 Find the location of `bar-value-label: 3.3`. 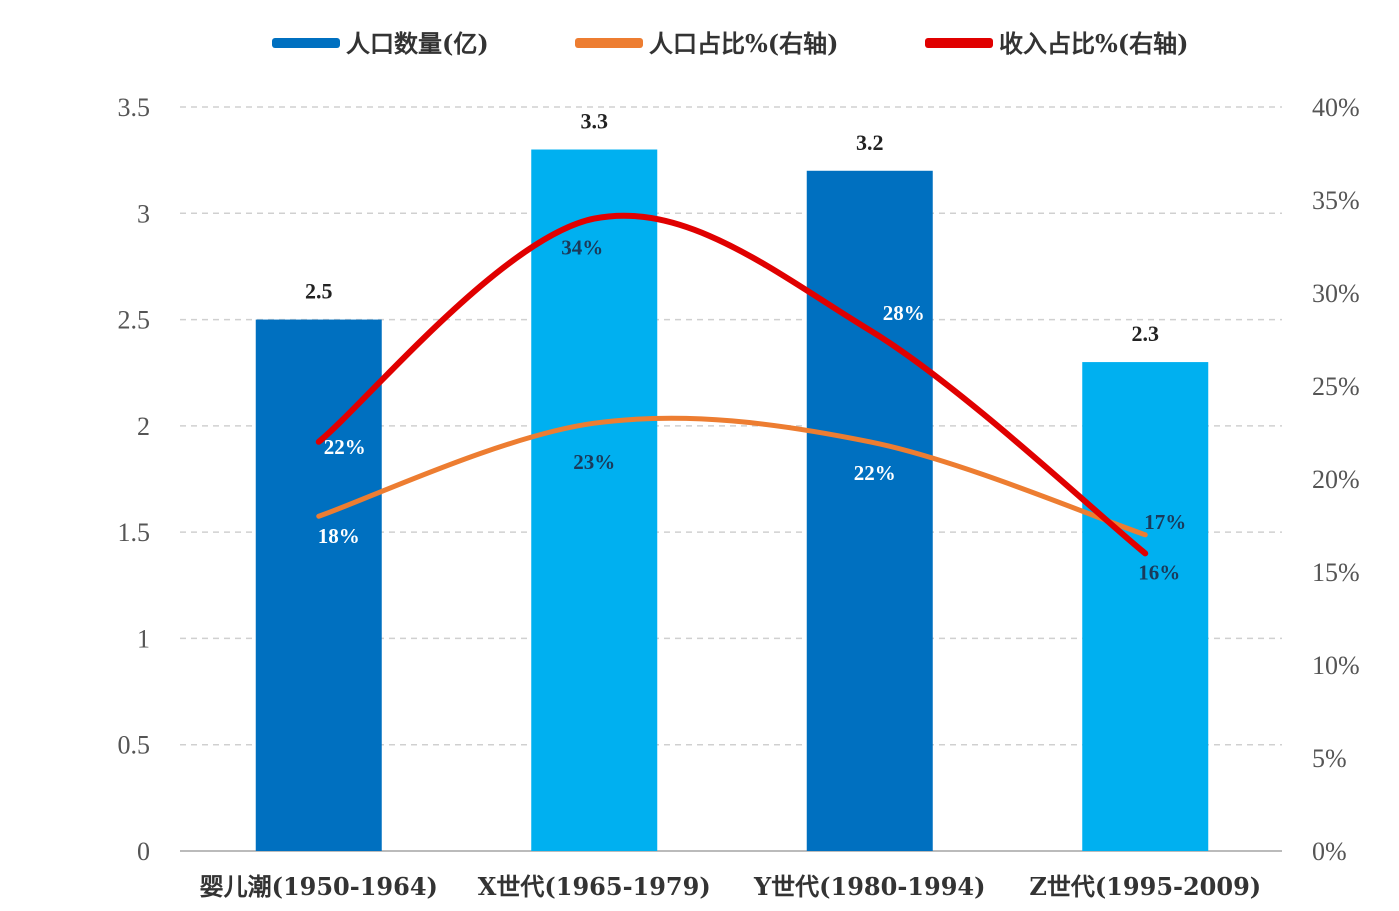

bar-value-label: 3.3 is located at coordinates (595, 121).